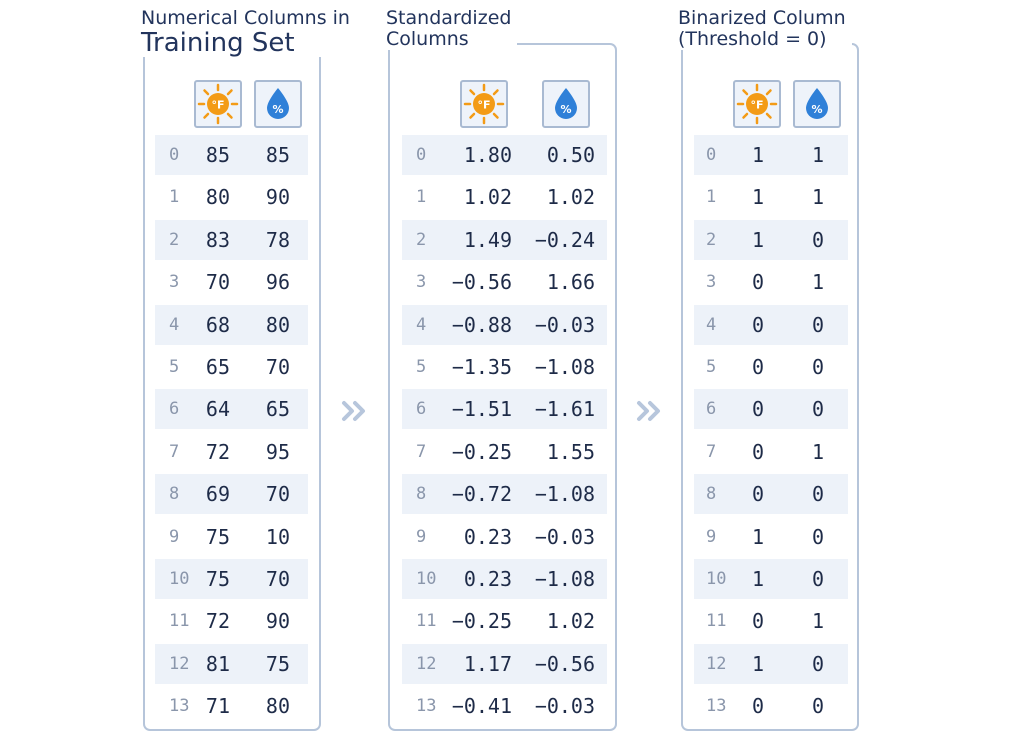 The image size is (1024, 733). Describe the element at coordinates (217, 536) in the screenshot. I see `temperature-value: 75` at that location.